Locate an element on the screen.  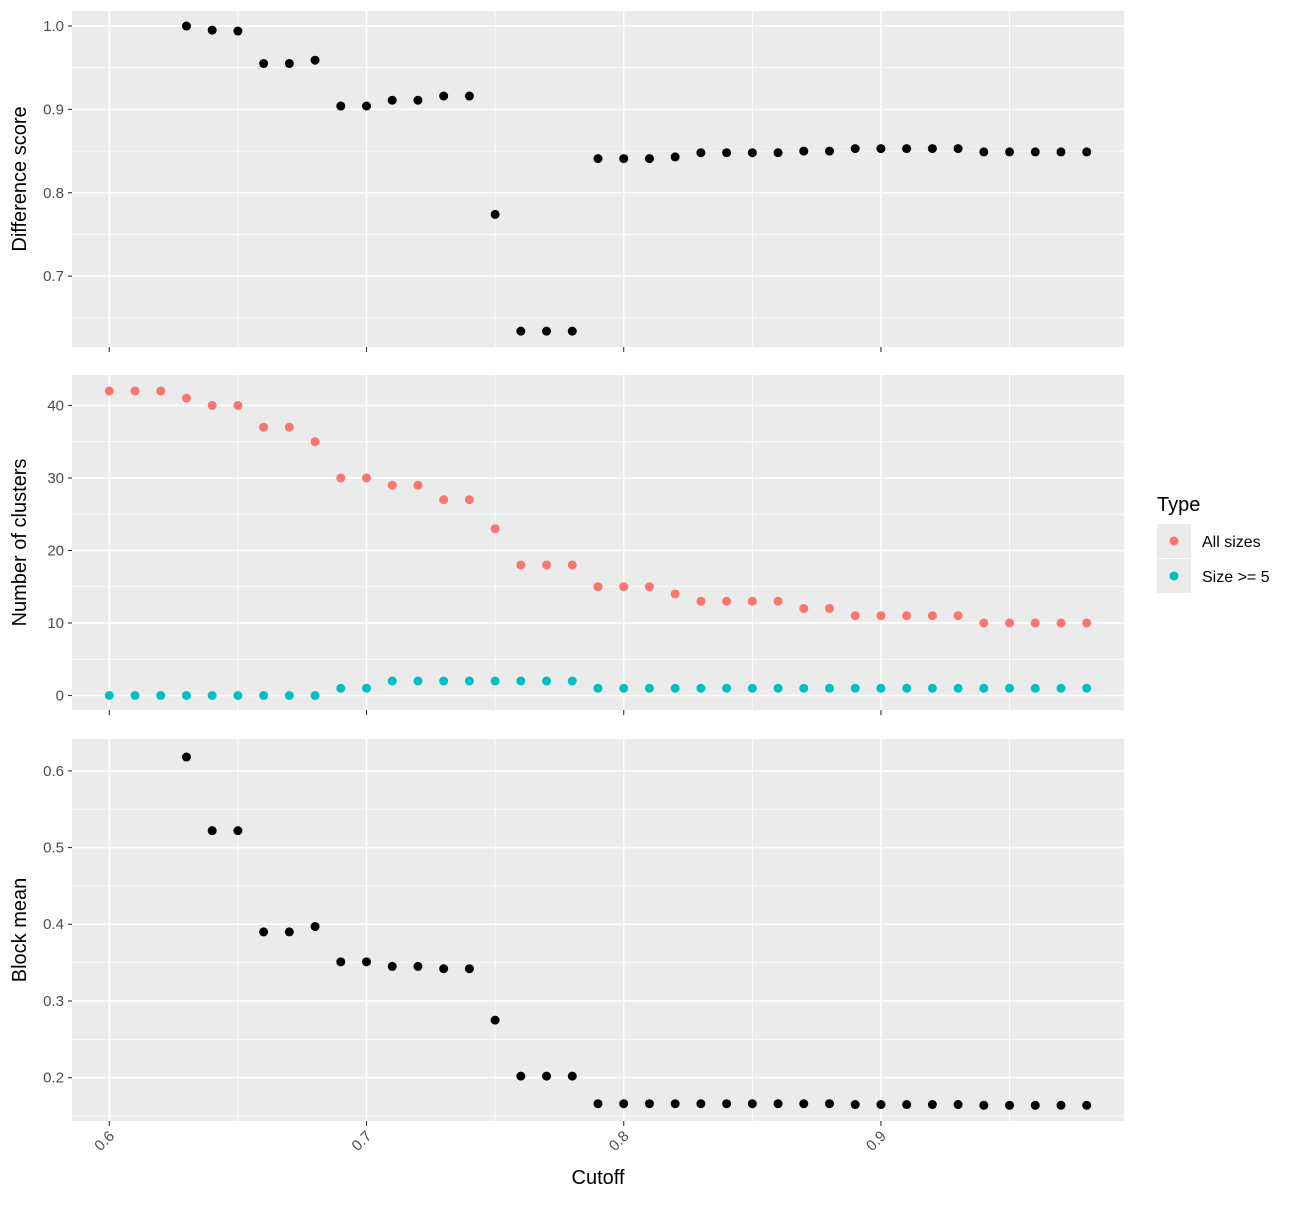
y-tick-label: 0 is located at coordinates (60, 695).